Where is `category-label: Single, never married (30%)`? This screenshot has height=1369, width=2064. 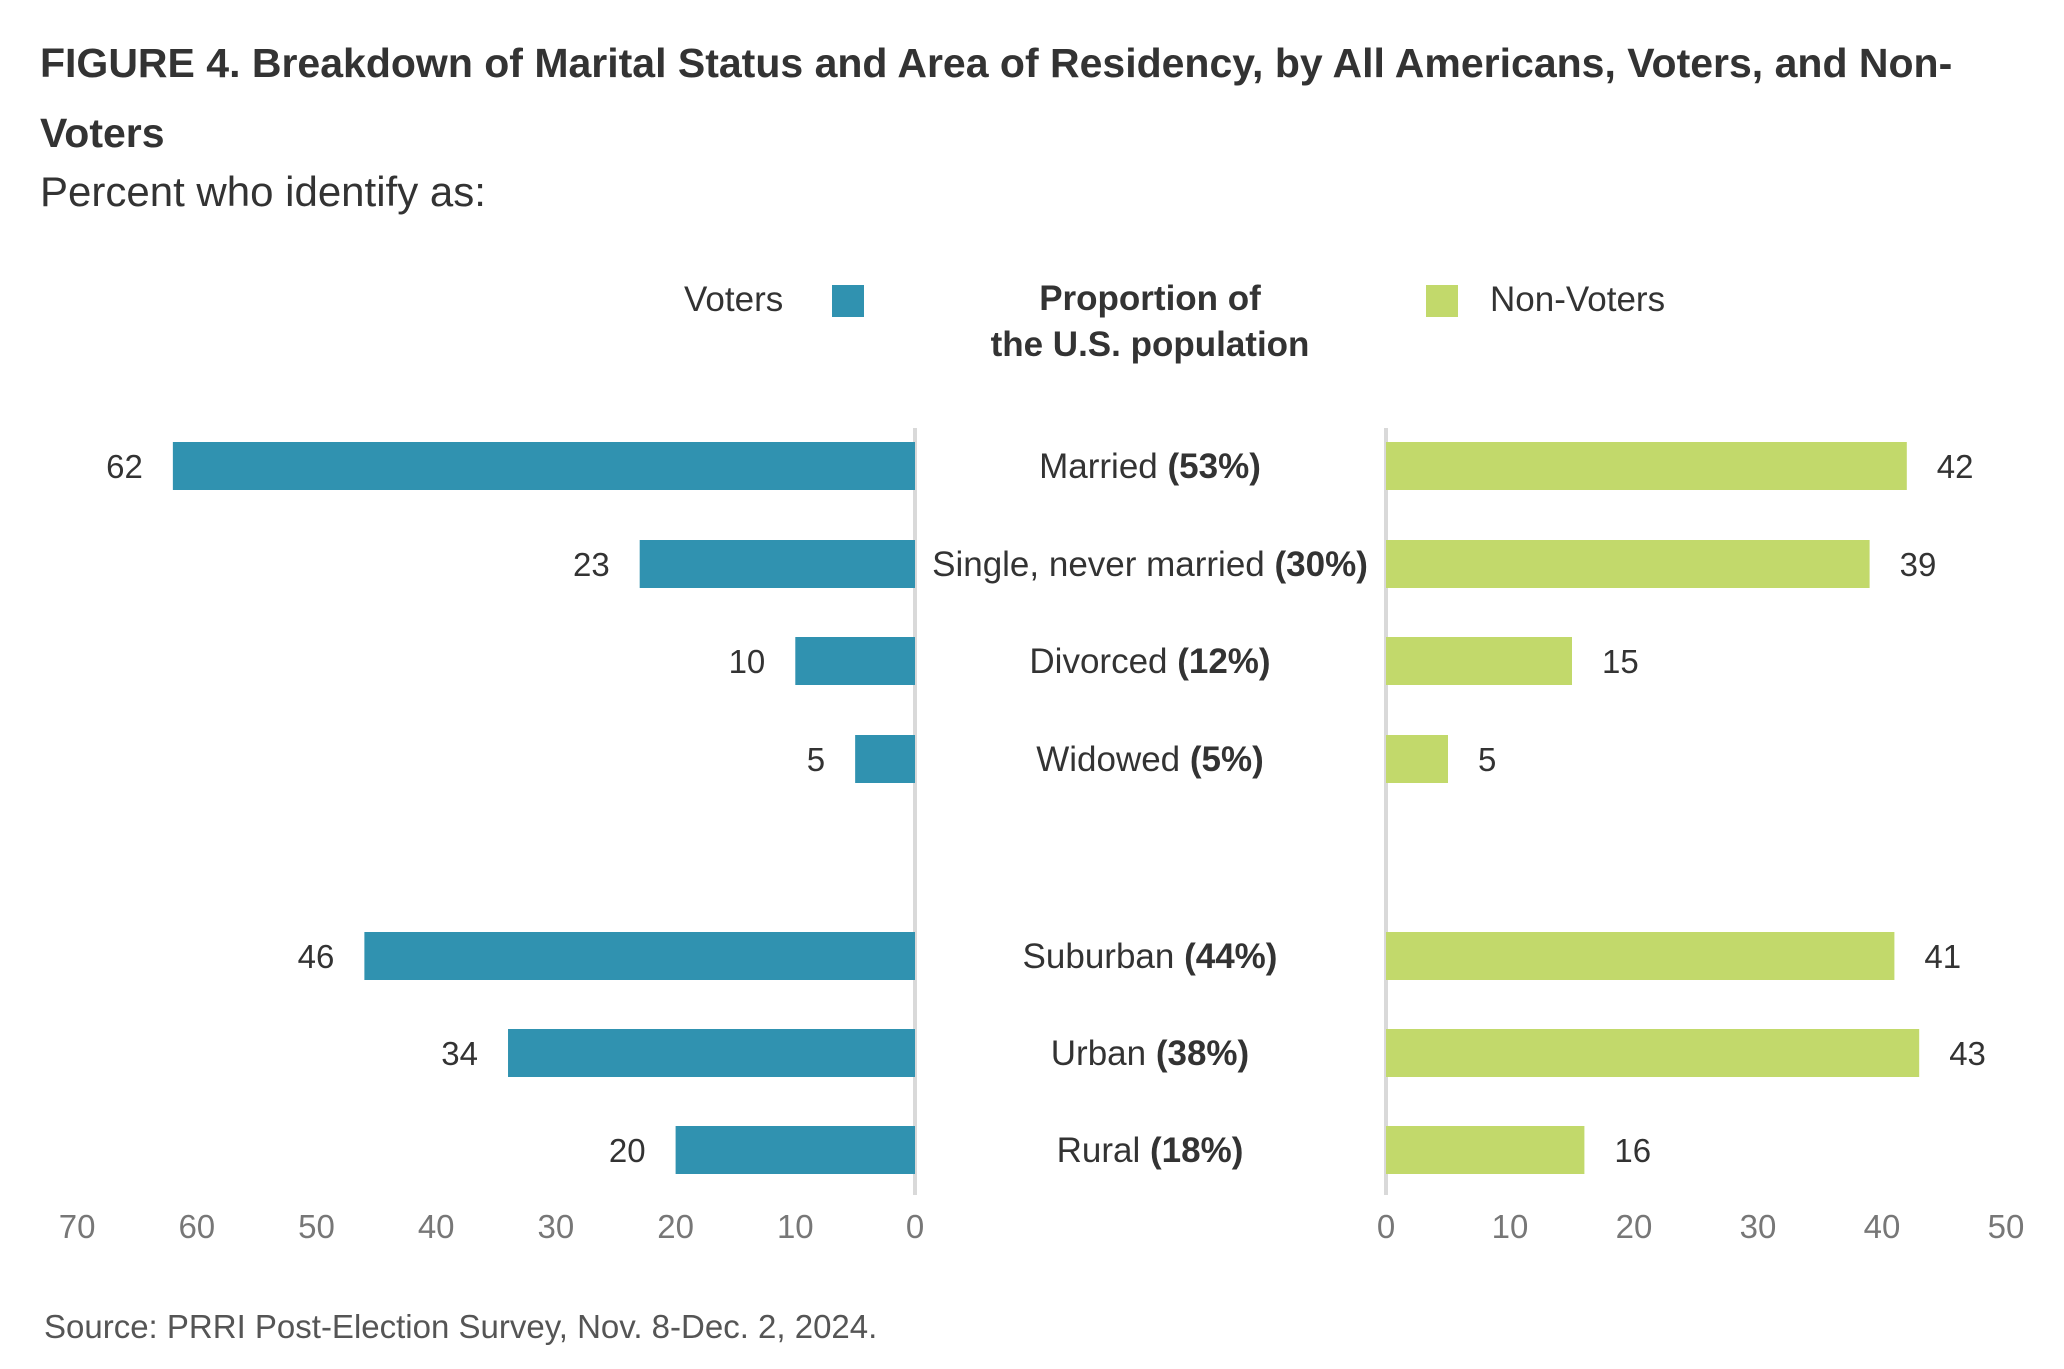 category-label: Single, never married (30%) is located at coordinates (1150, 564).